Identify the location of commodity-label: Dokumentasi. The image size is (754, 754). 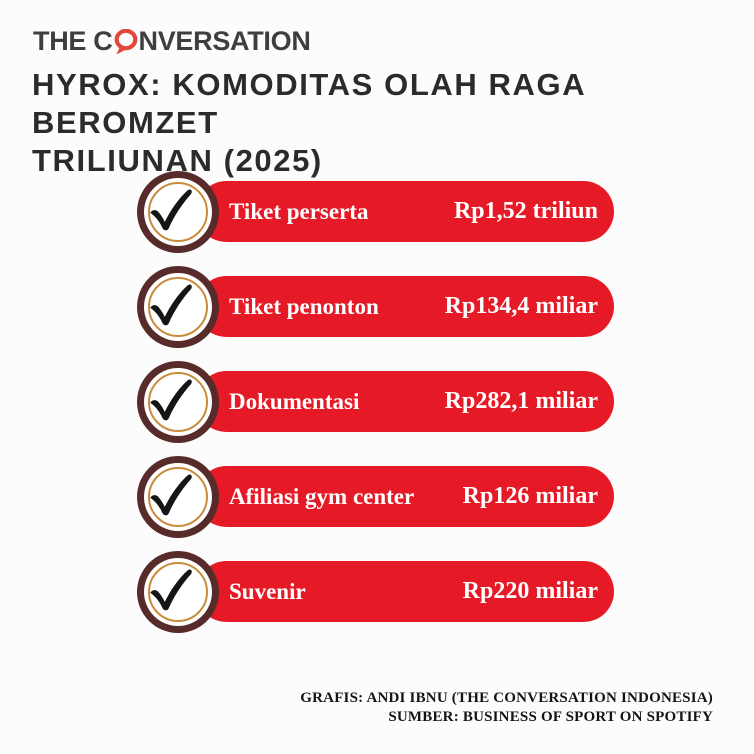
(294, 401).